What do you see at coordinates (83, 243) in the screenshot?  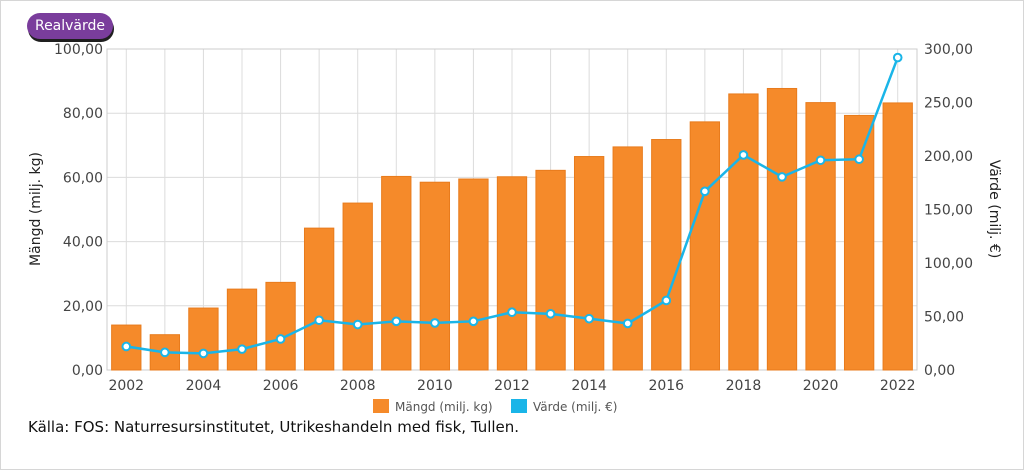 I see `y-tick-label-left: 40,00` at bounding box center [83, 243].